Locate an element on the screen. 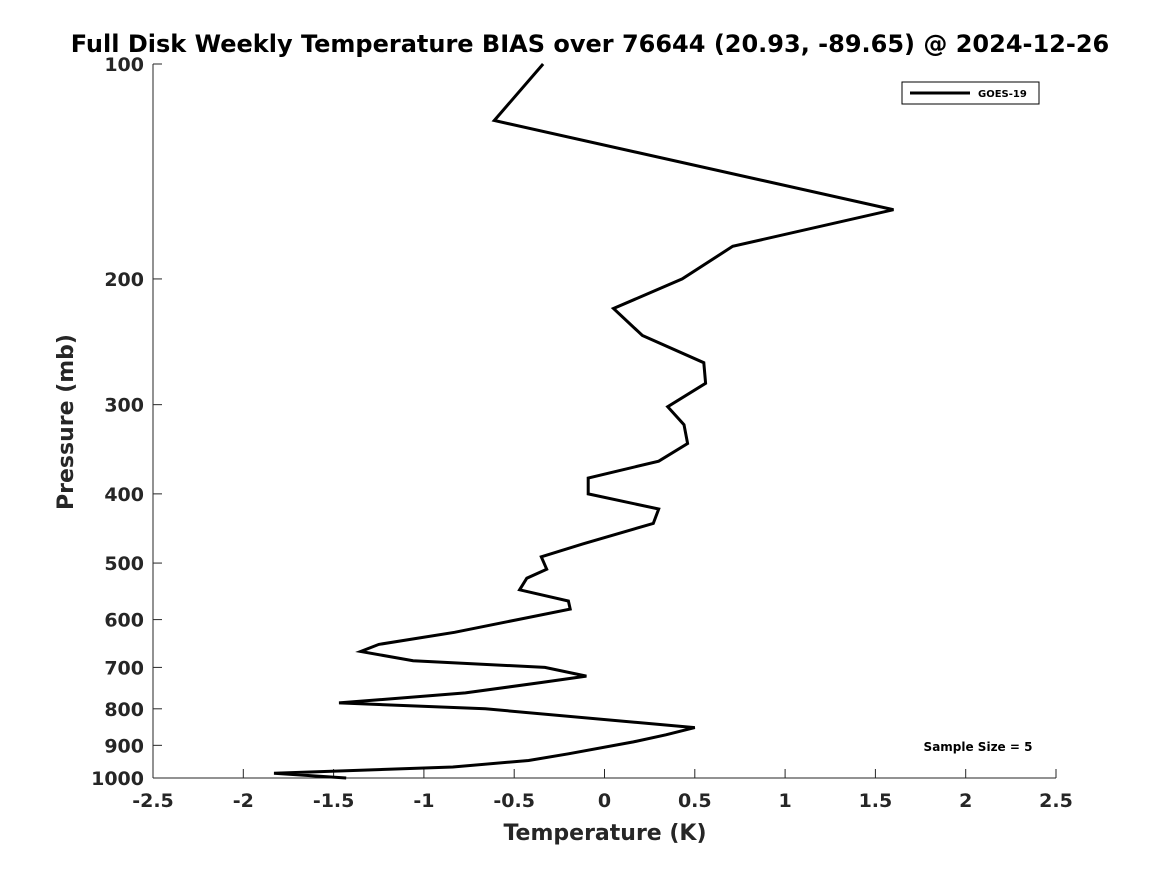 This screenshot has height=875, width=1167. x-tick-label: 0.5 is located at coordinates (695, 801).